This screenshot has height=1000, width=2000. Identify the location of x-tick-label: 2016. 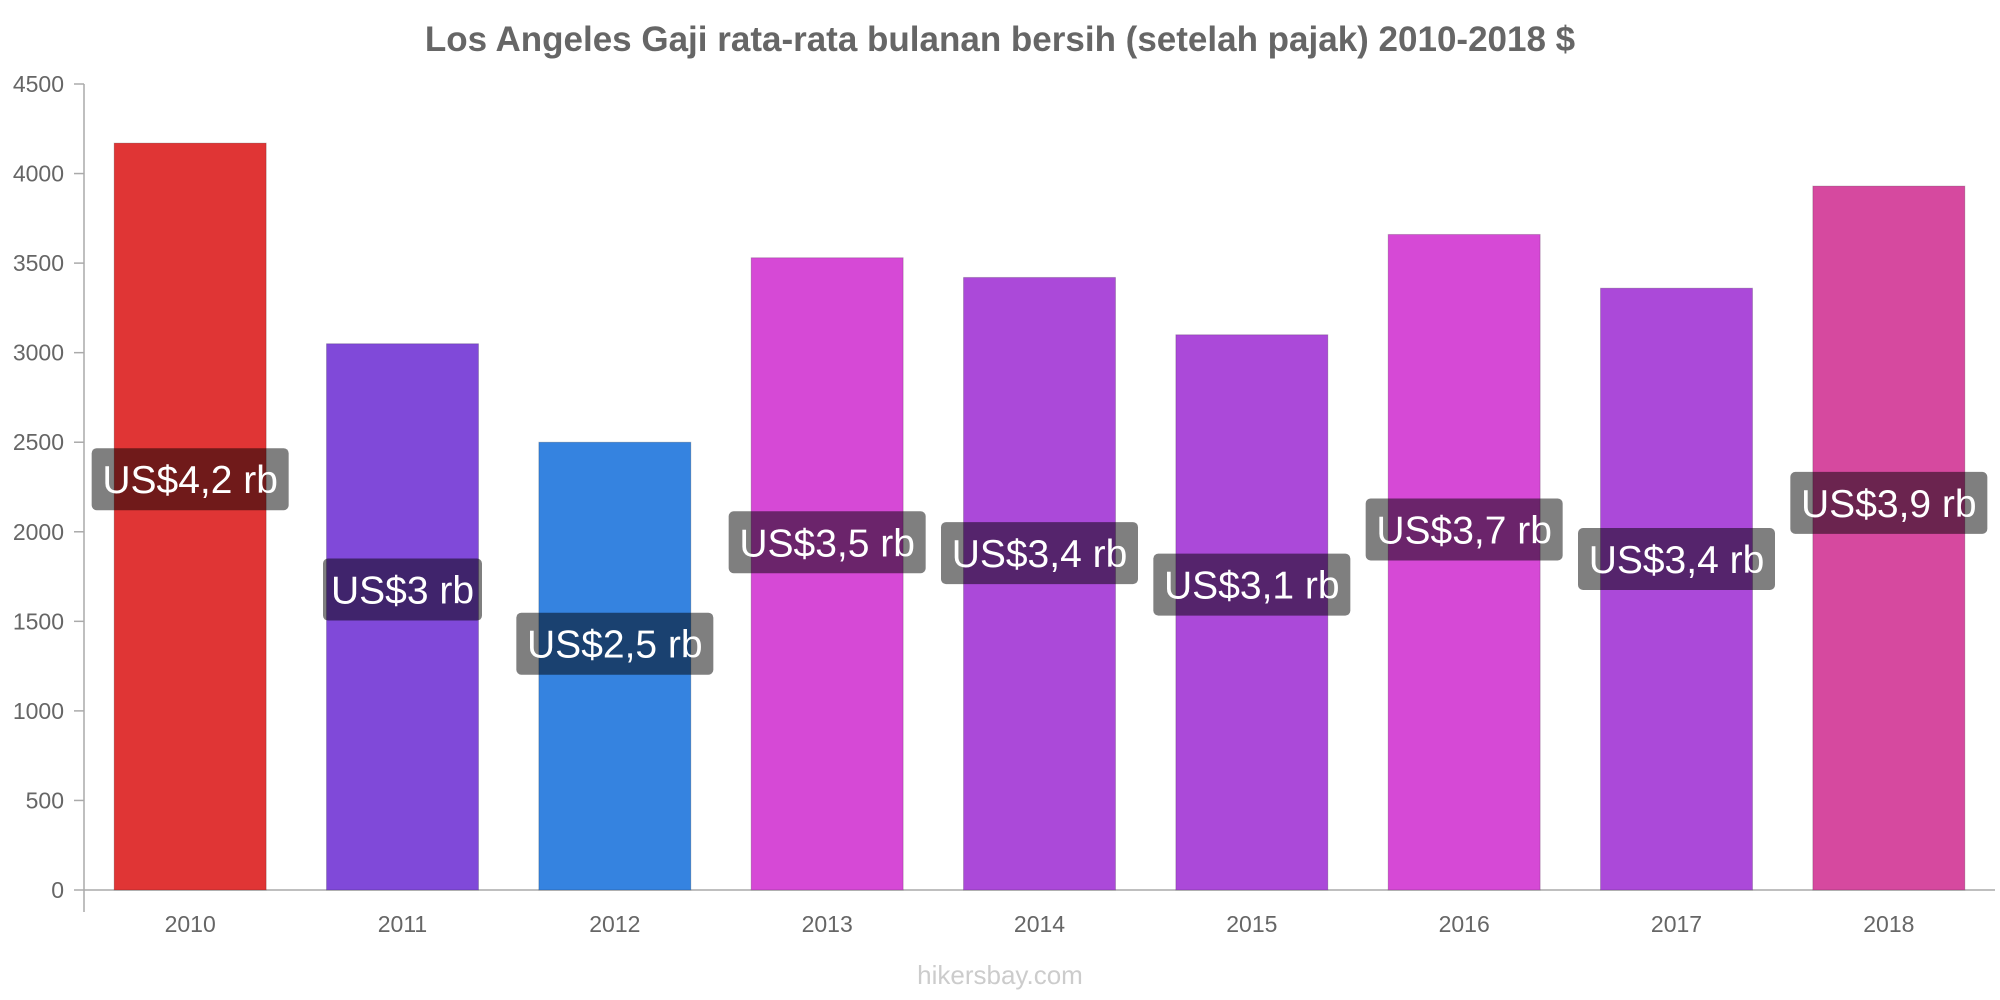
(1464, 924).